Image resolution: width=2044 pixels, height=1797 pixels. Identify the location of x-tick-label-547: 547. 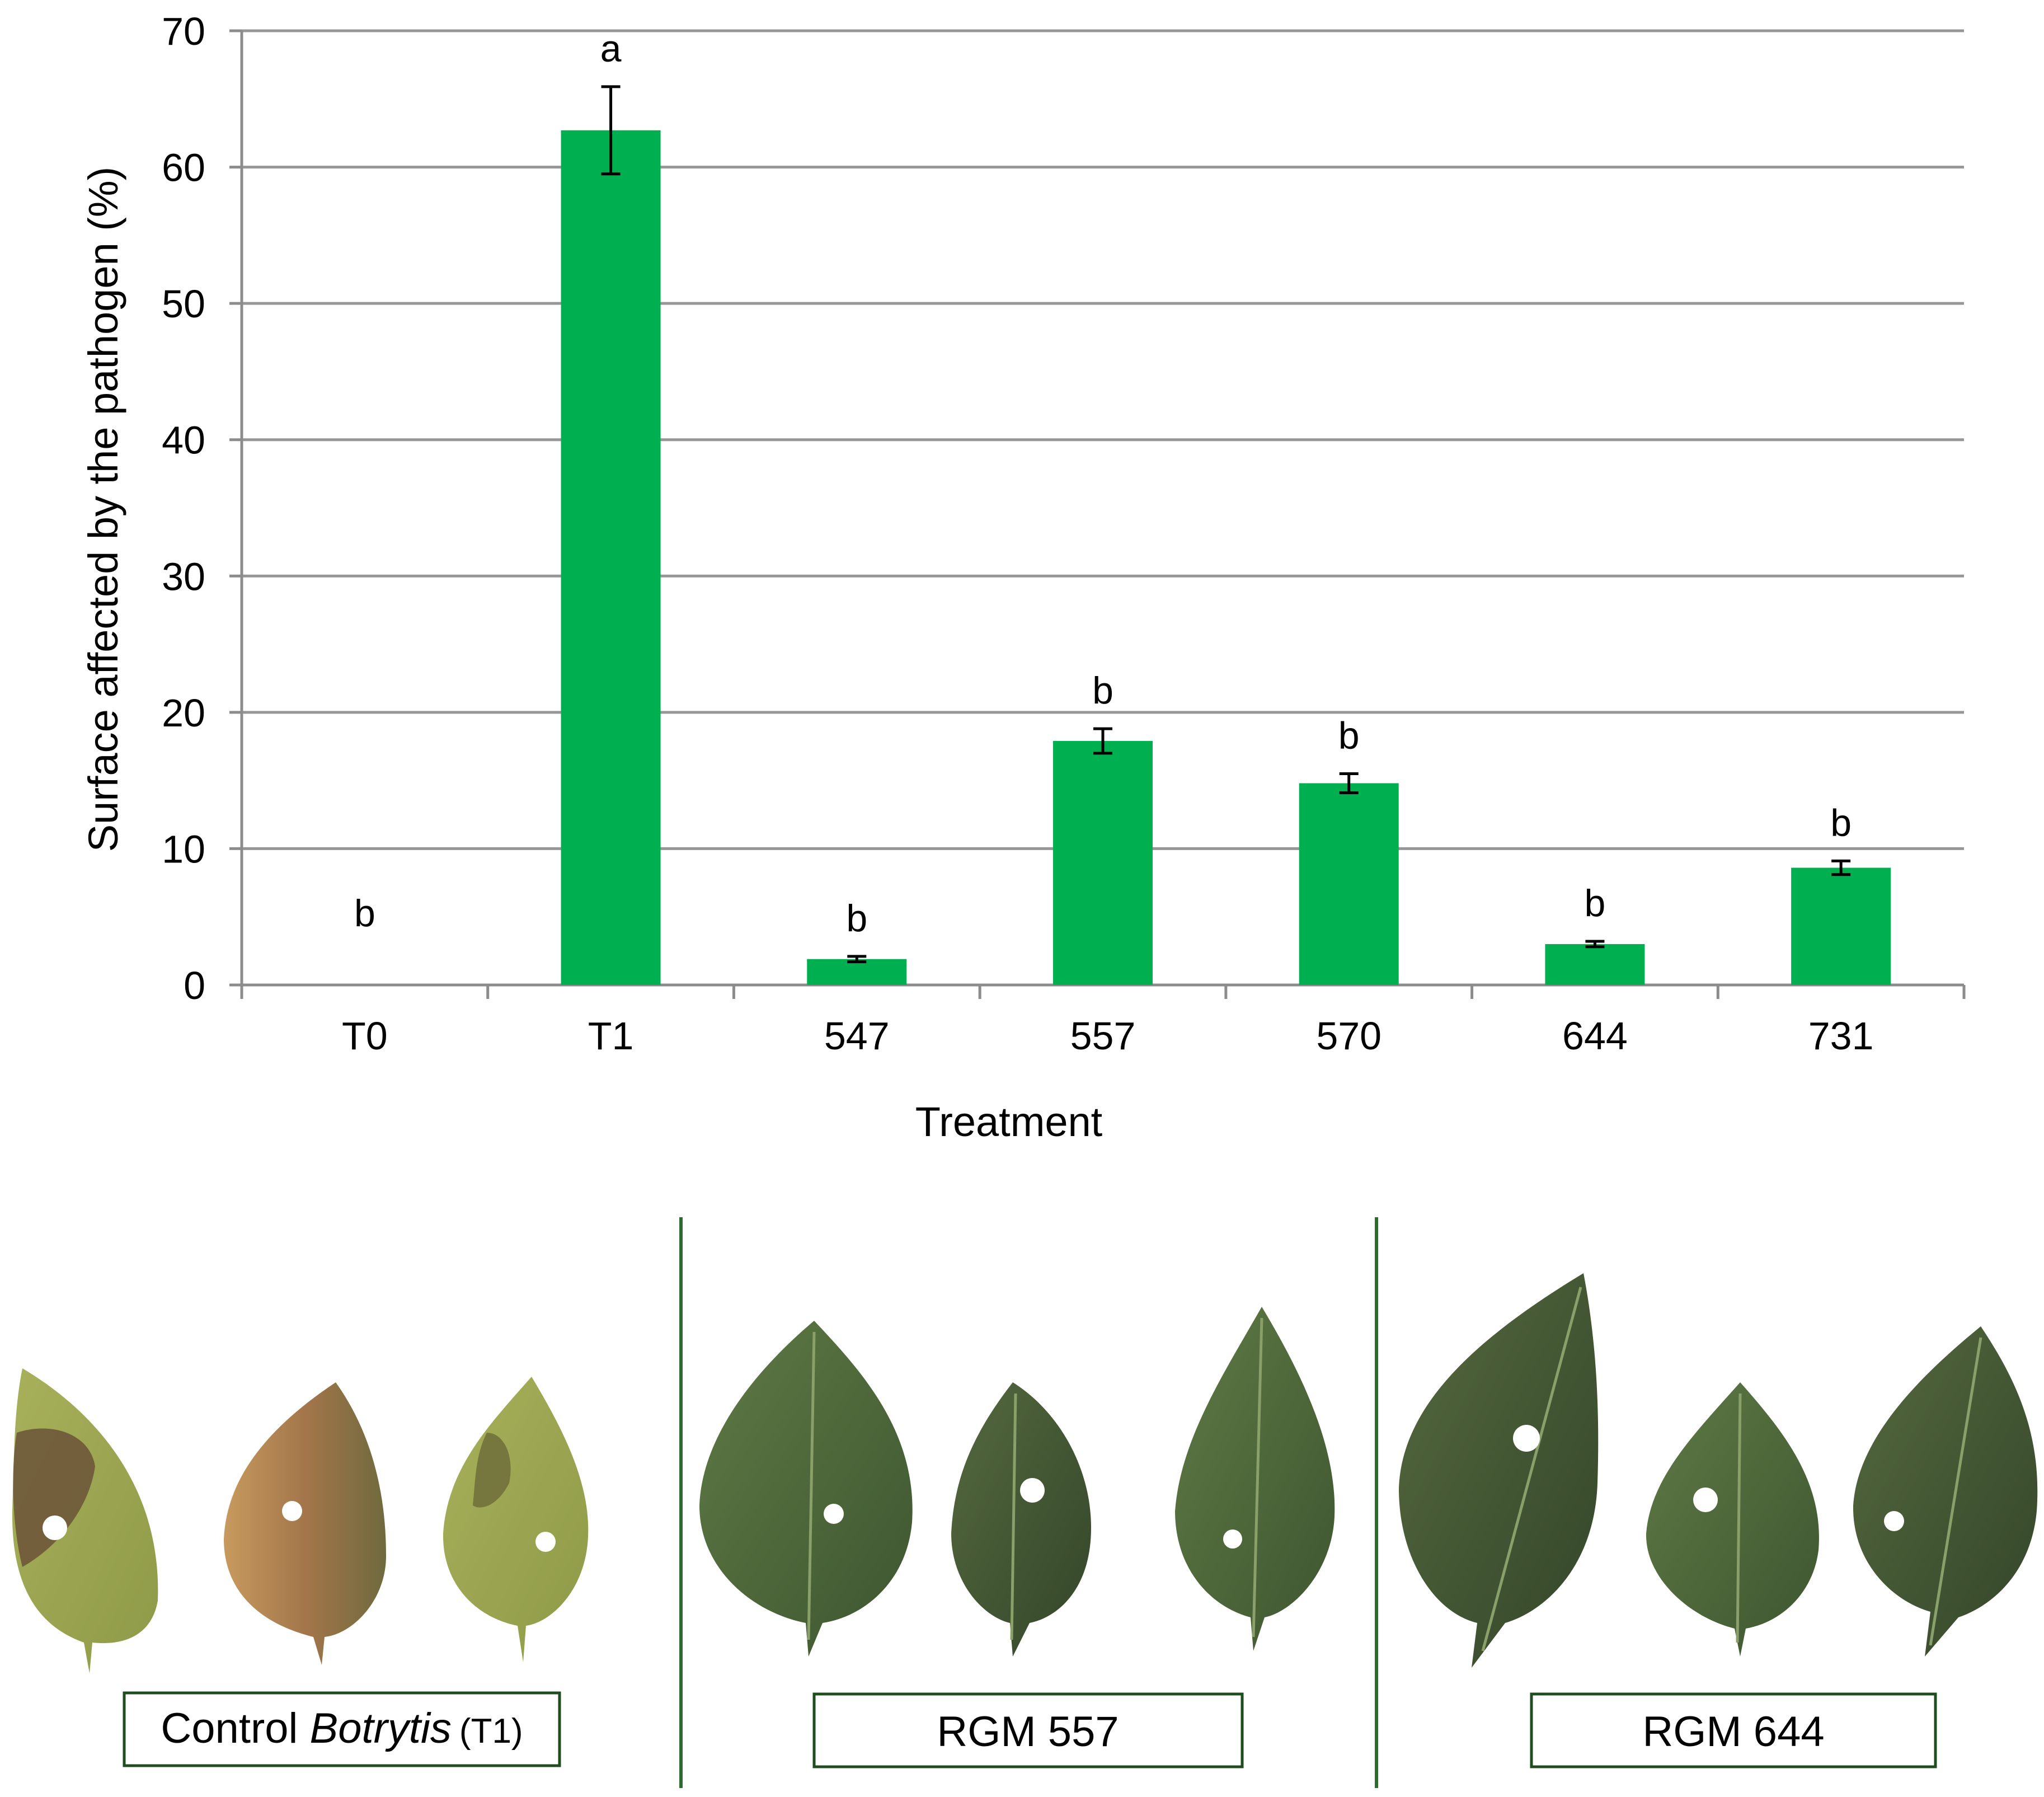
(857, 1036).